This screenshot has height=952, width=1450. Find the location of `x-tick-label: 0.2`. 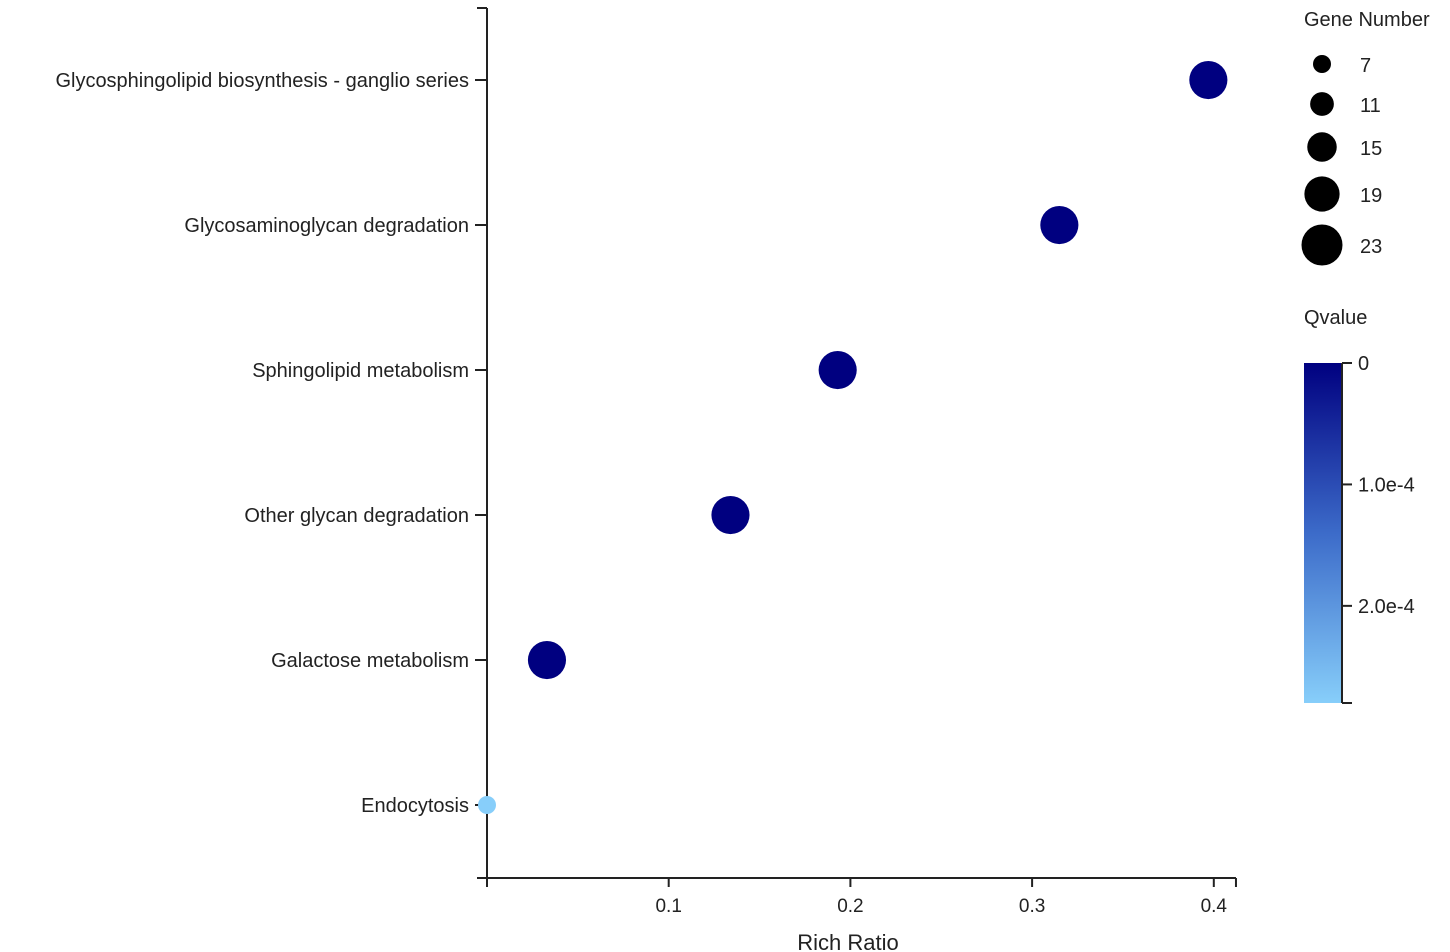

x-tick-label: 0.2 is located at coordinates (850, 906).